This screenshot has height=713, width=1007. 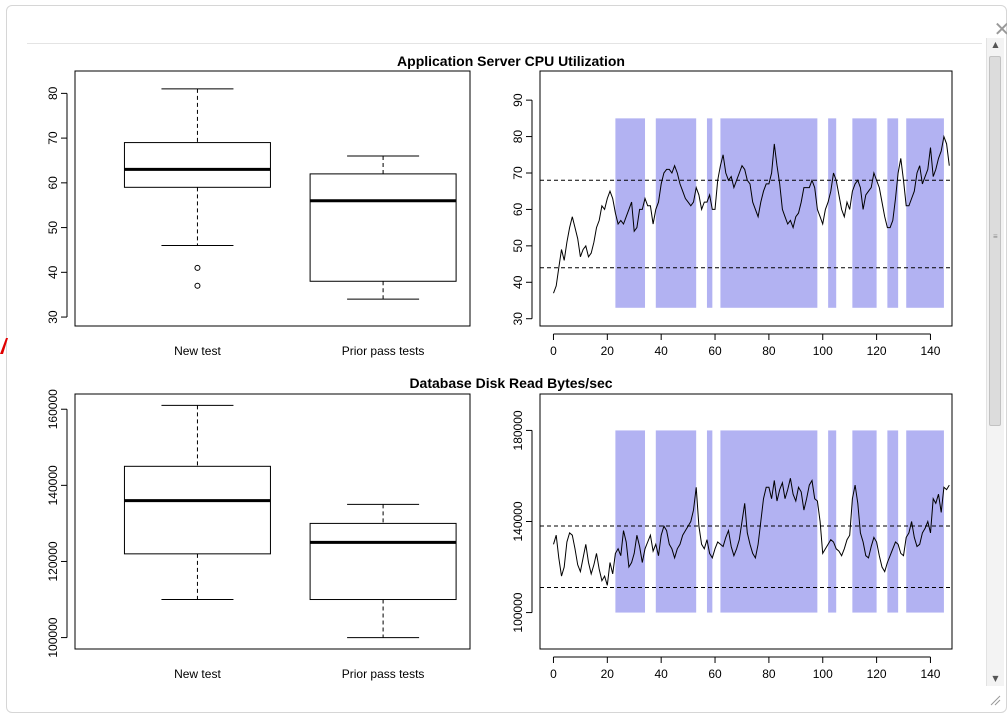 I want to click on pointer-marker, so click(x=4, y=346).